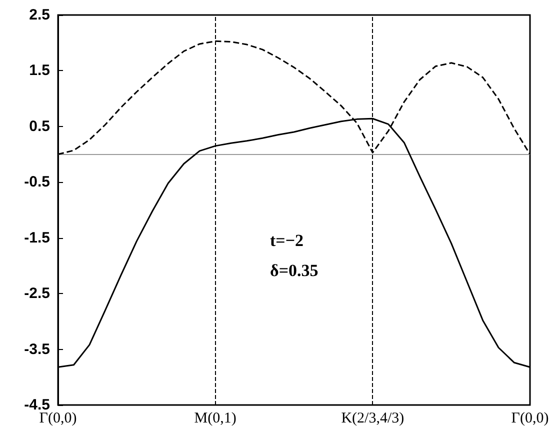  What do you see at coordinates (39, 71) in the screenshot?
I see `y-tick-label: 1.5` at bounding box center [39, 71].